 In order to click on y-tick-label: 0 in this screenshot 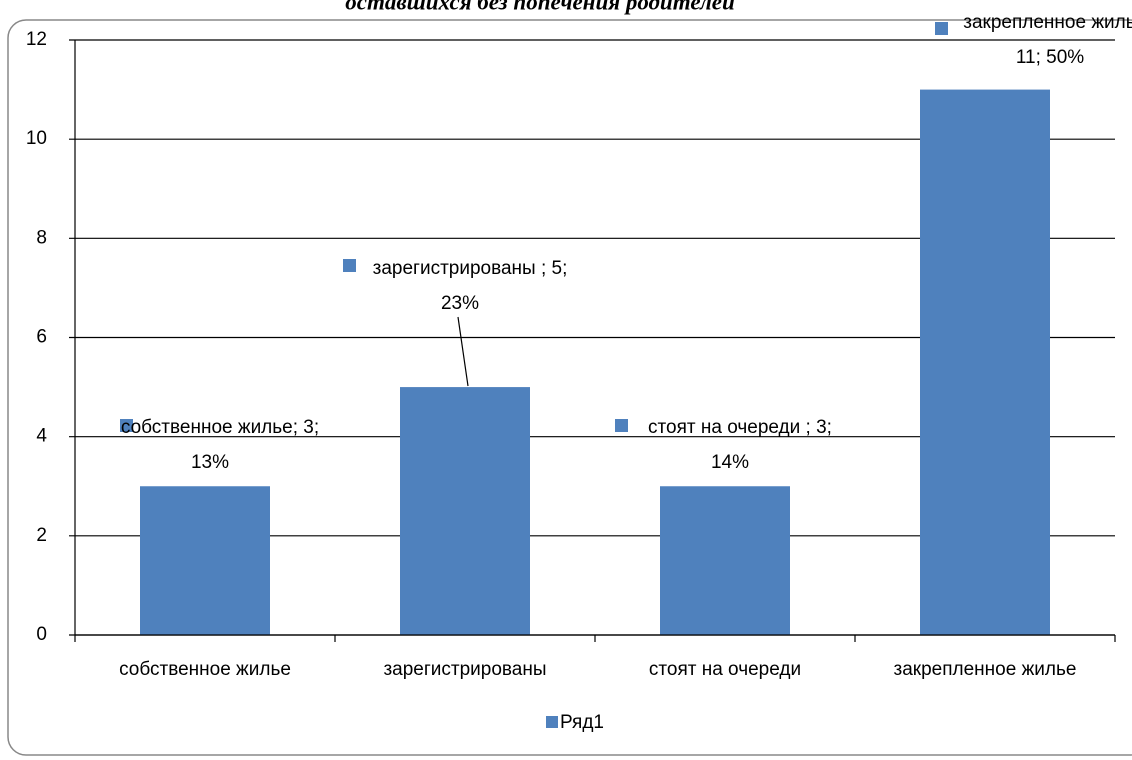, I will do `click(41, 634)`.